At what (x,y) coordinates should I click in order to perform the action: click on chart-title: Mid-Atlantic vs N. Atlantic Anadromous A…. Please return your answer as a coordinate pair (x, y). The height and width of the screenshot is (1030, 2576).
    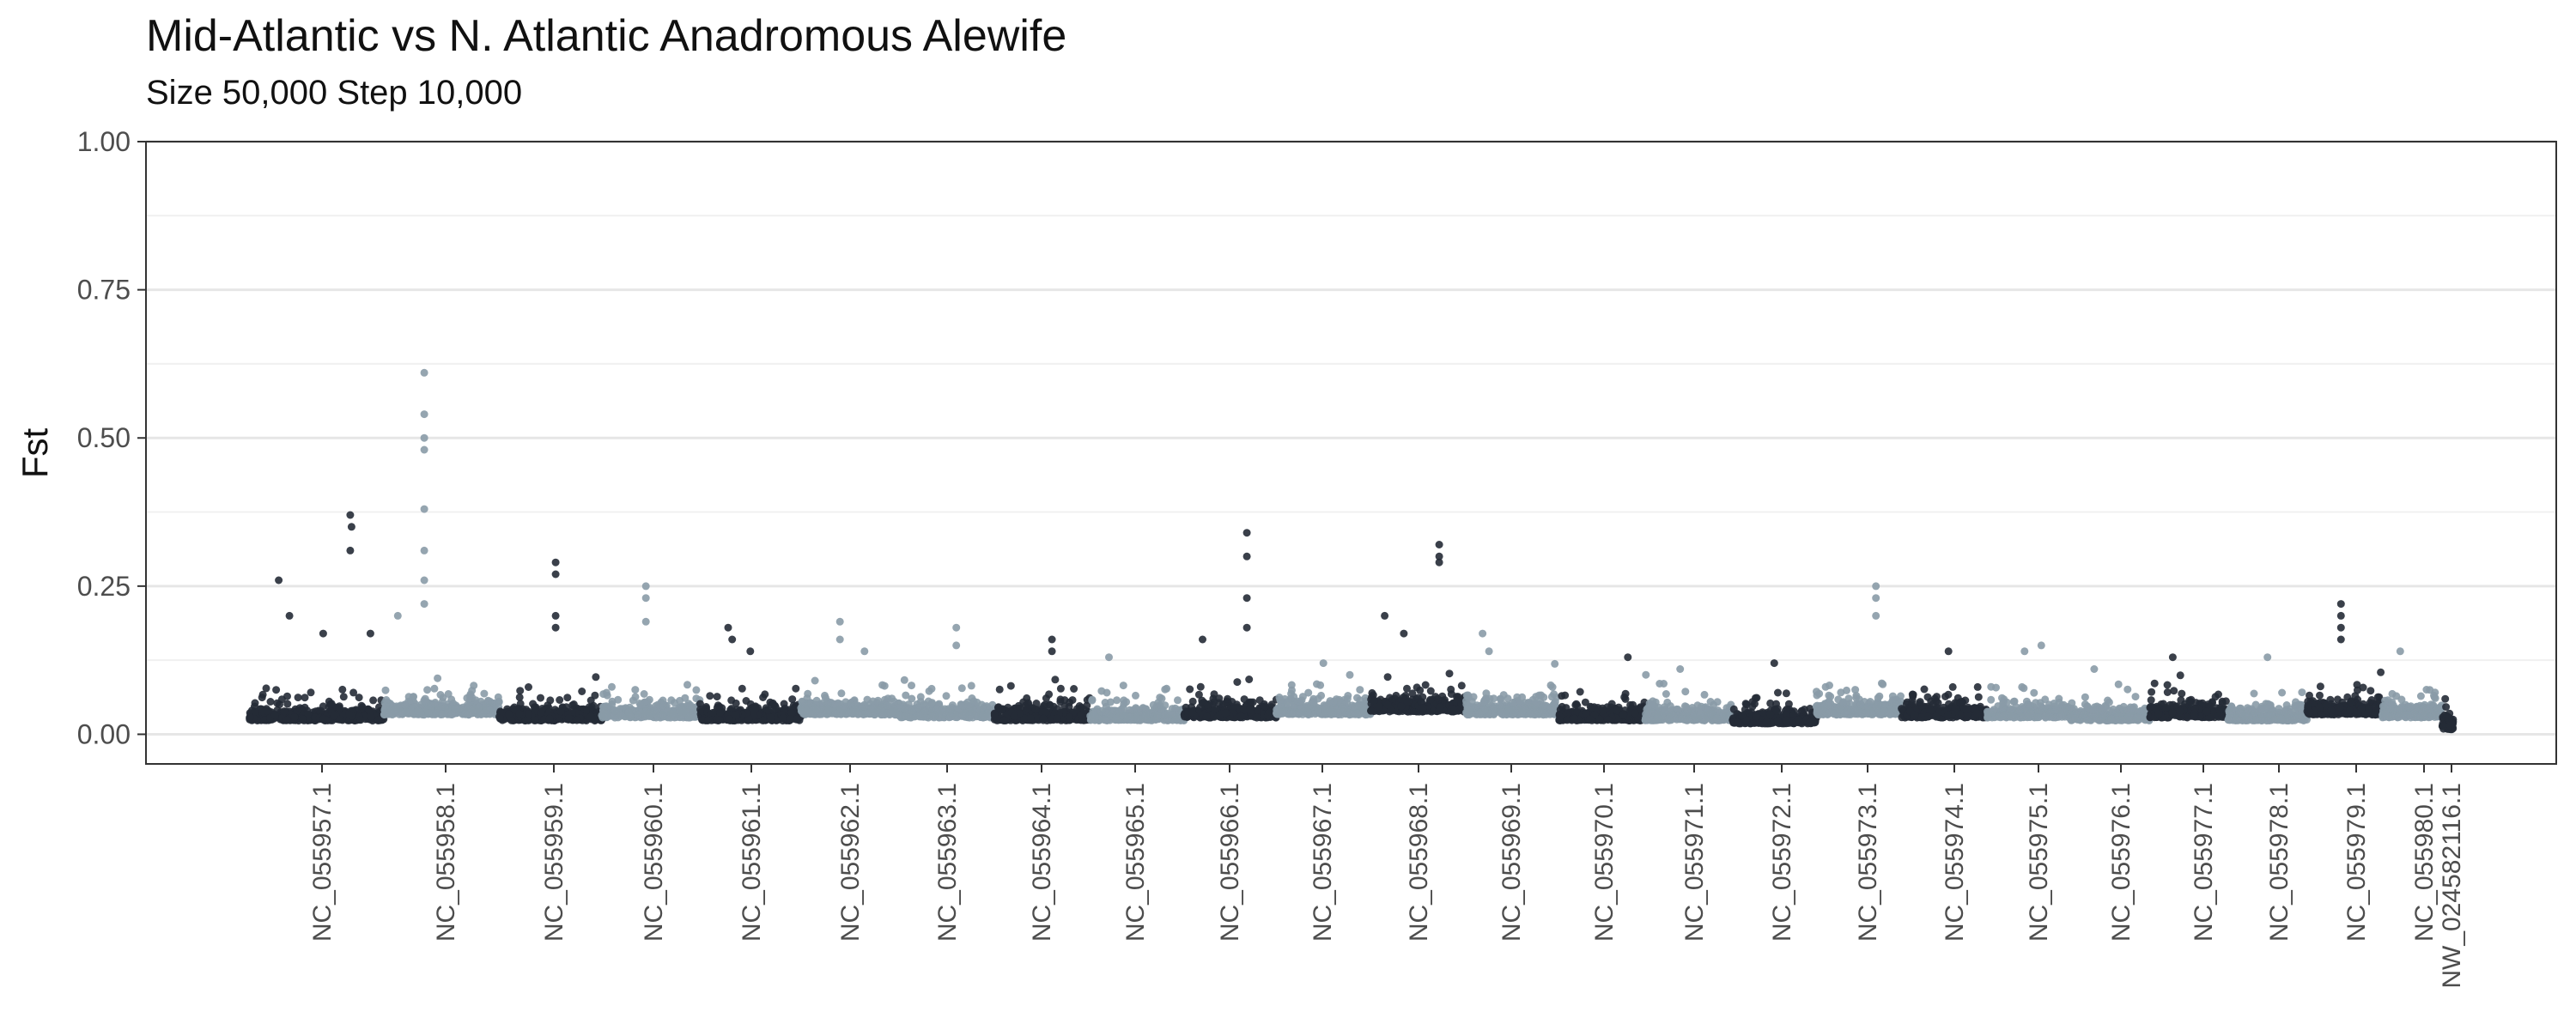
    Looking at the image, I should click on (607, 36).